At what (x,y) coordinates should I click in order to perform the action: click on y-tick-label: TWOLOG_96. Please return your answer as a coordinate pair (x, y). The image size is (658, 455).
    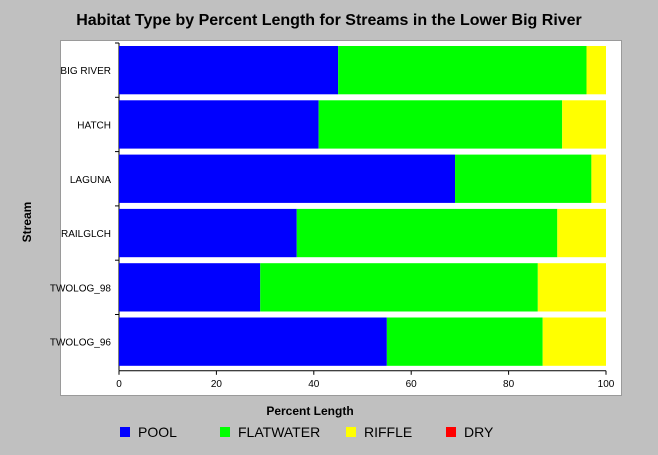
    Looking at the image, I should click on (81, 343).